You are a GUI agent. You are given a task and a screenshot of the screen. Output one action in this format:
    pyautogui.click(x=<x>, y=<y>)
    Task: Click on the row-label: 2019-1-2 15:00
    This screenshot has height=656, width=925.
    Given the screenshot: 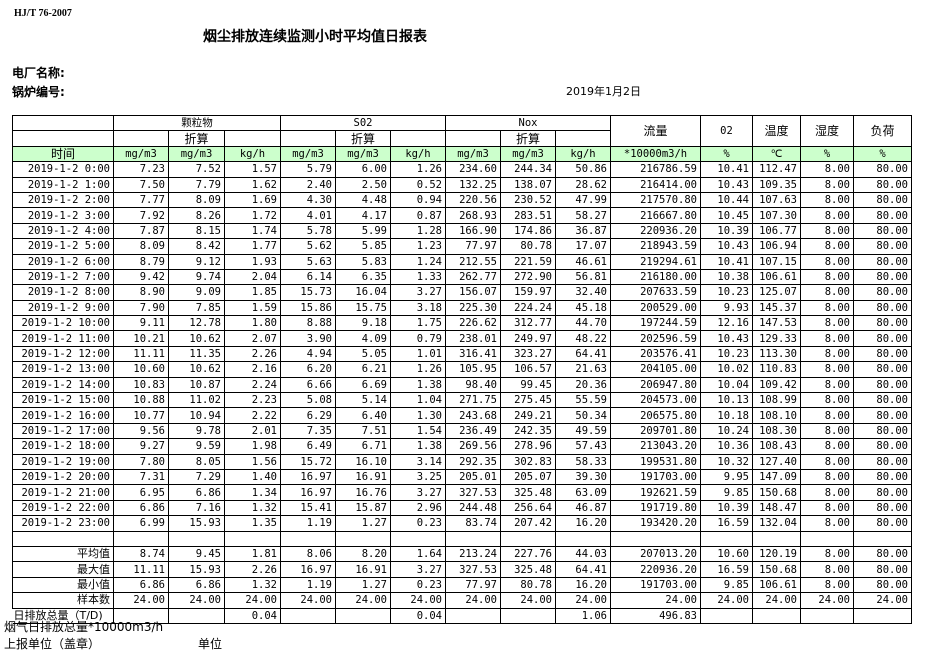 What is the action you would take?
    pyautogui.click(x=63, y=400)
    